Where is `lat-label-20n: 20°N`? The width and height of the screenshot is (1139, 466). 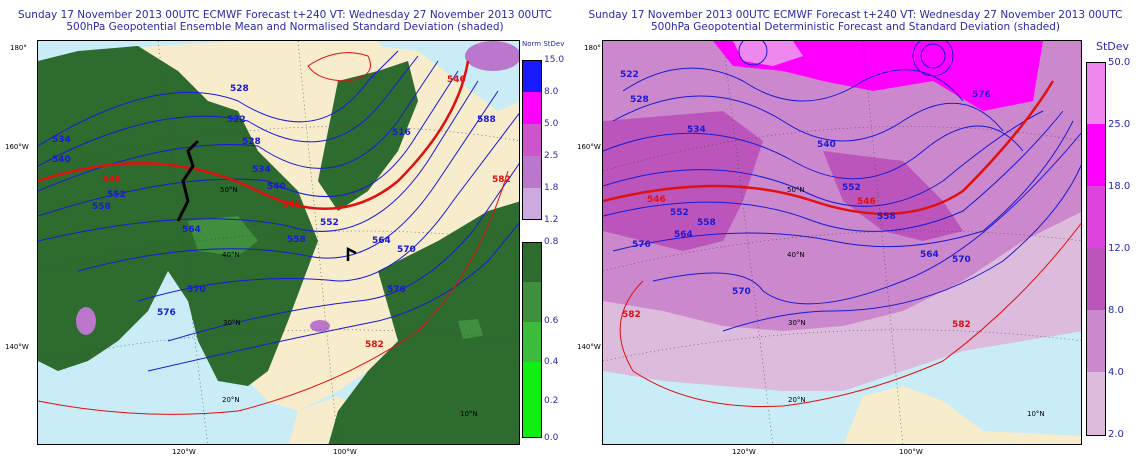
lat-label-20n: 20°N is located at coordinates (231, 400).